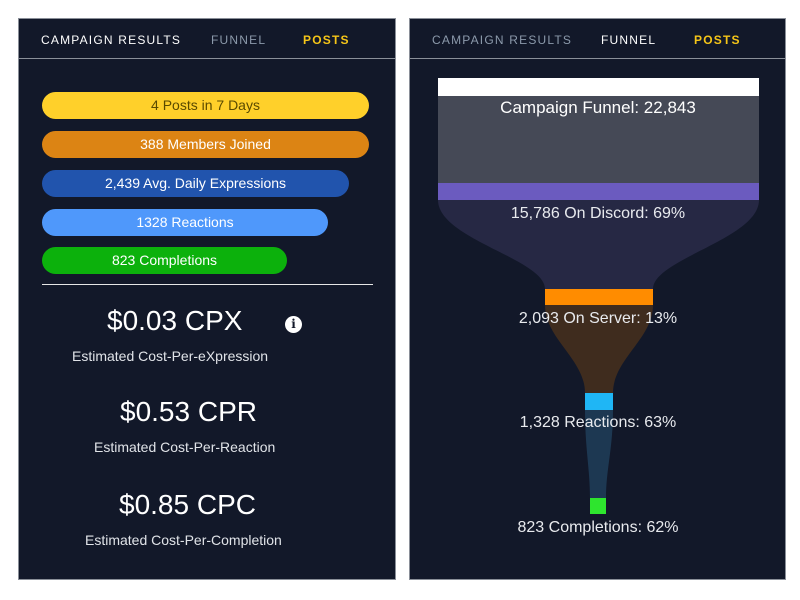 This screenshot has height=600, width=800. Describe the element at coordinates (598, 244) in the screenshot. I see `funnel-flow-discord` at that location.